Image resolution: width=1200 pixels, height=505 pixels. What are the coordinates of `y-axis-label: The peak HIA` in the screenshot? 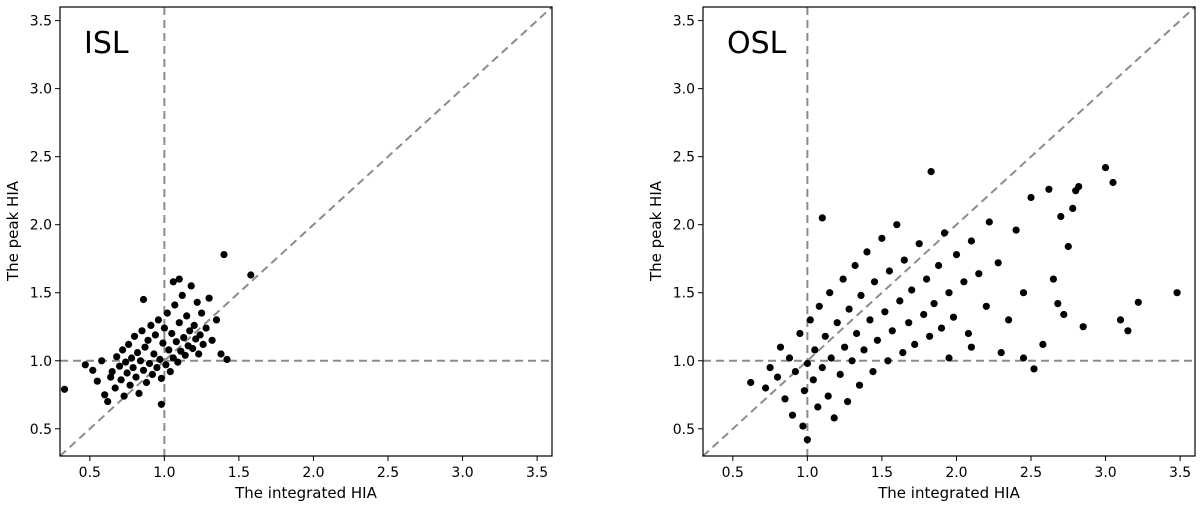 It's located at (13, 231).